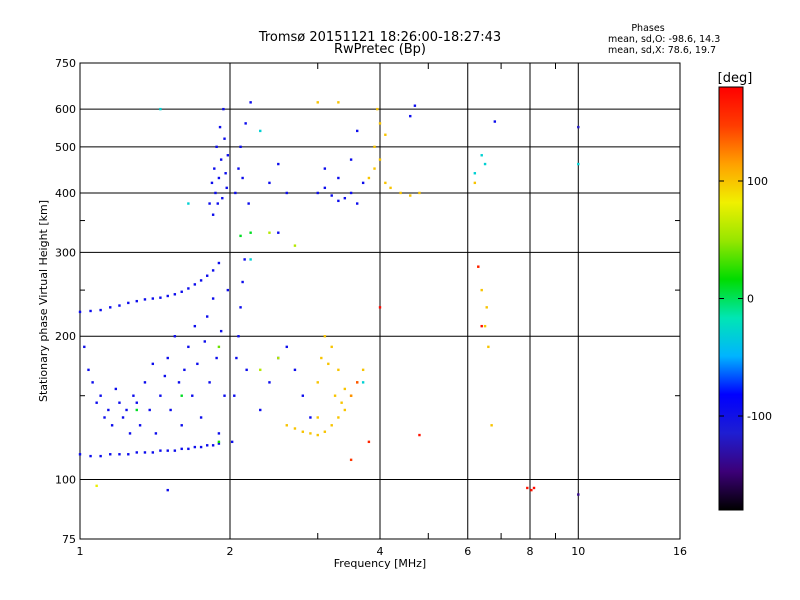 The width and height of the screenshot is (800, 600). Describe the element at coordinates (380, 49) in the screenshot. I see `chart-subtitle: RwPretec (Bp)` at that location.